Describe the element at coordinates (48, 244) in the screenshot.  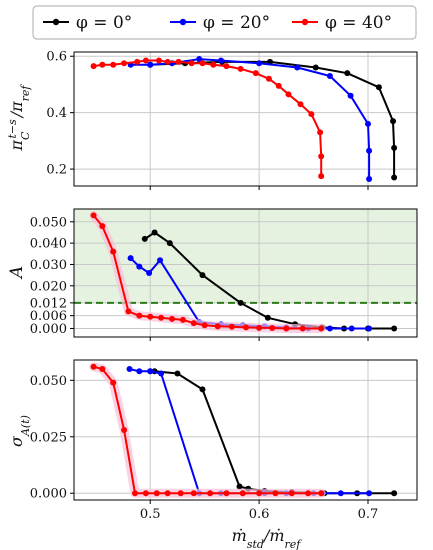
I see `y-tick-label: 0.040` at that location.